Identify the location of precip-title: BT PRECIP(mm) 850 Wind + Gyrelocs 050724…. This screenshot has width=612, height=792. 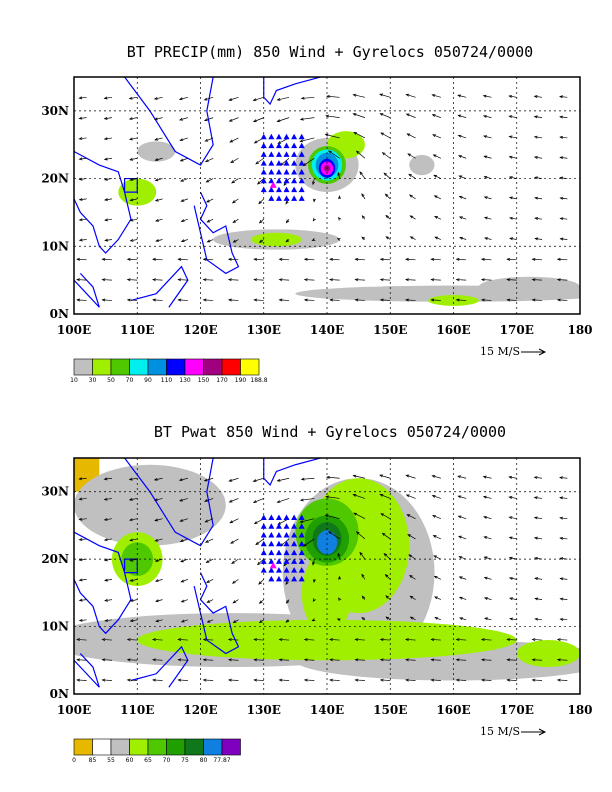
(330, 52).